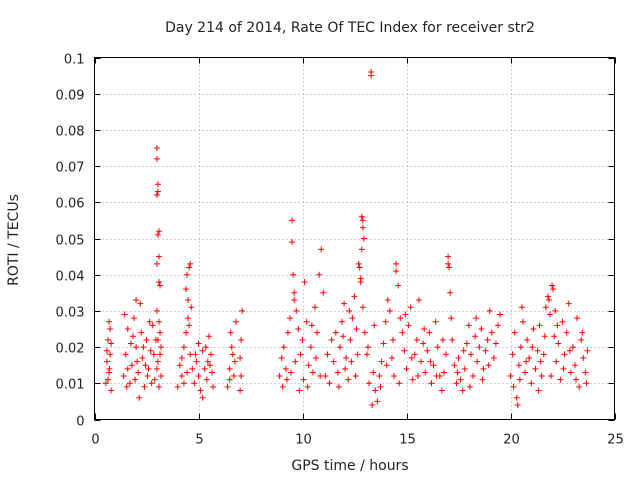 The width and height of the screenshot is (640, 480). Describe the element at coordinates (70, 96) in the screenshot. I see `y-tick-label: 0.09` at that location.